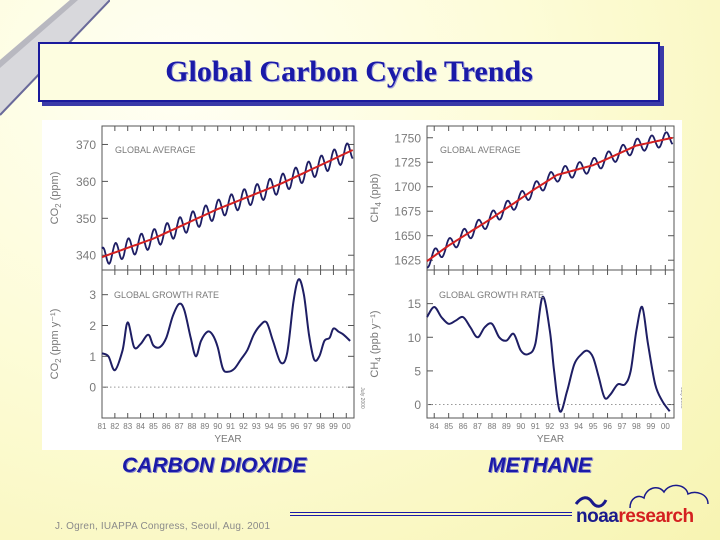  I want to click on seasonal-series-line, so click(227, 203).